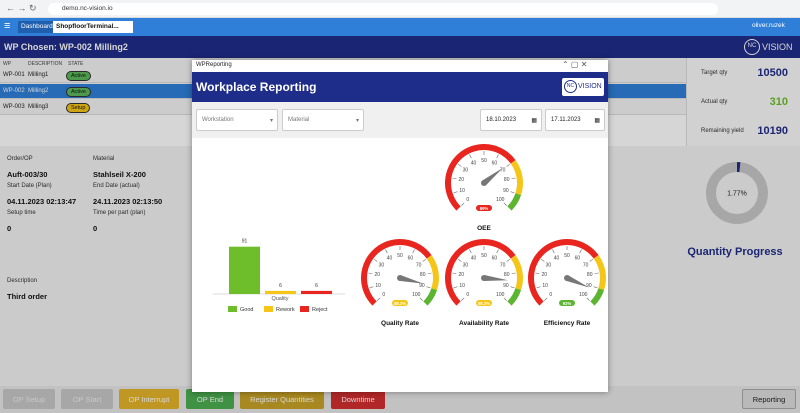 This screenshot has height=413, width=800. What do you see at coordinates (244, 270) in the screenshot?
I see `bar` at bounding box center [244, 270].